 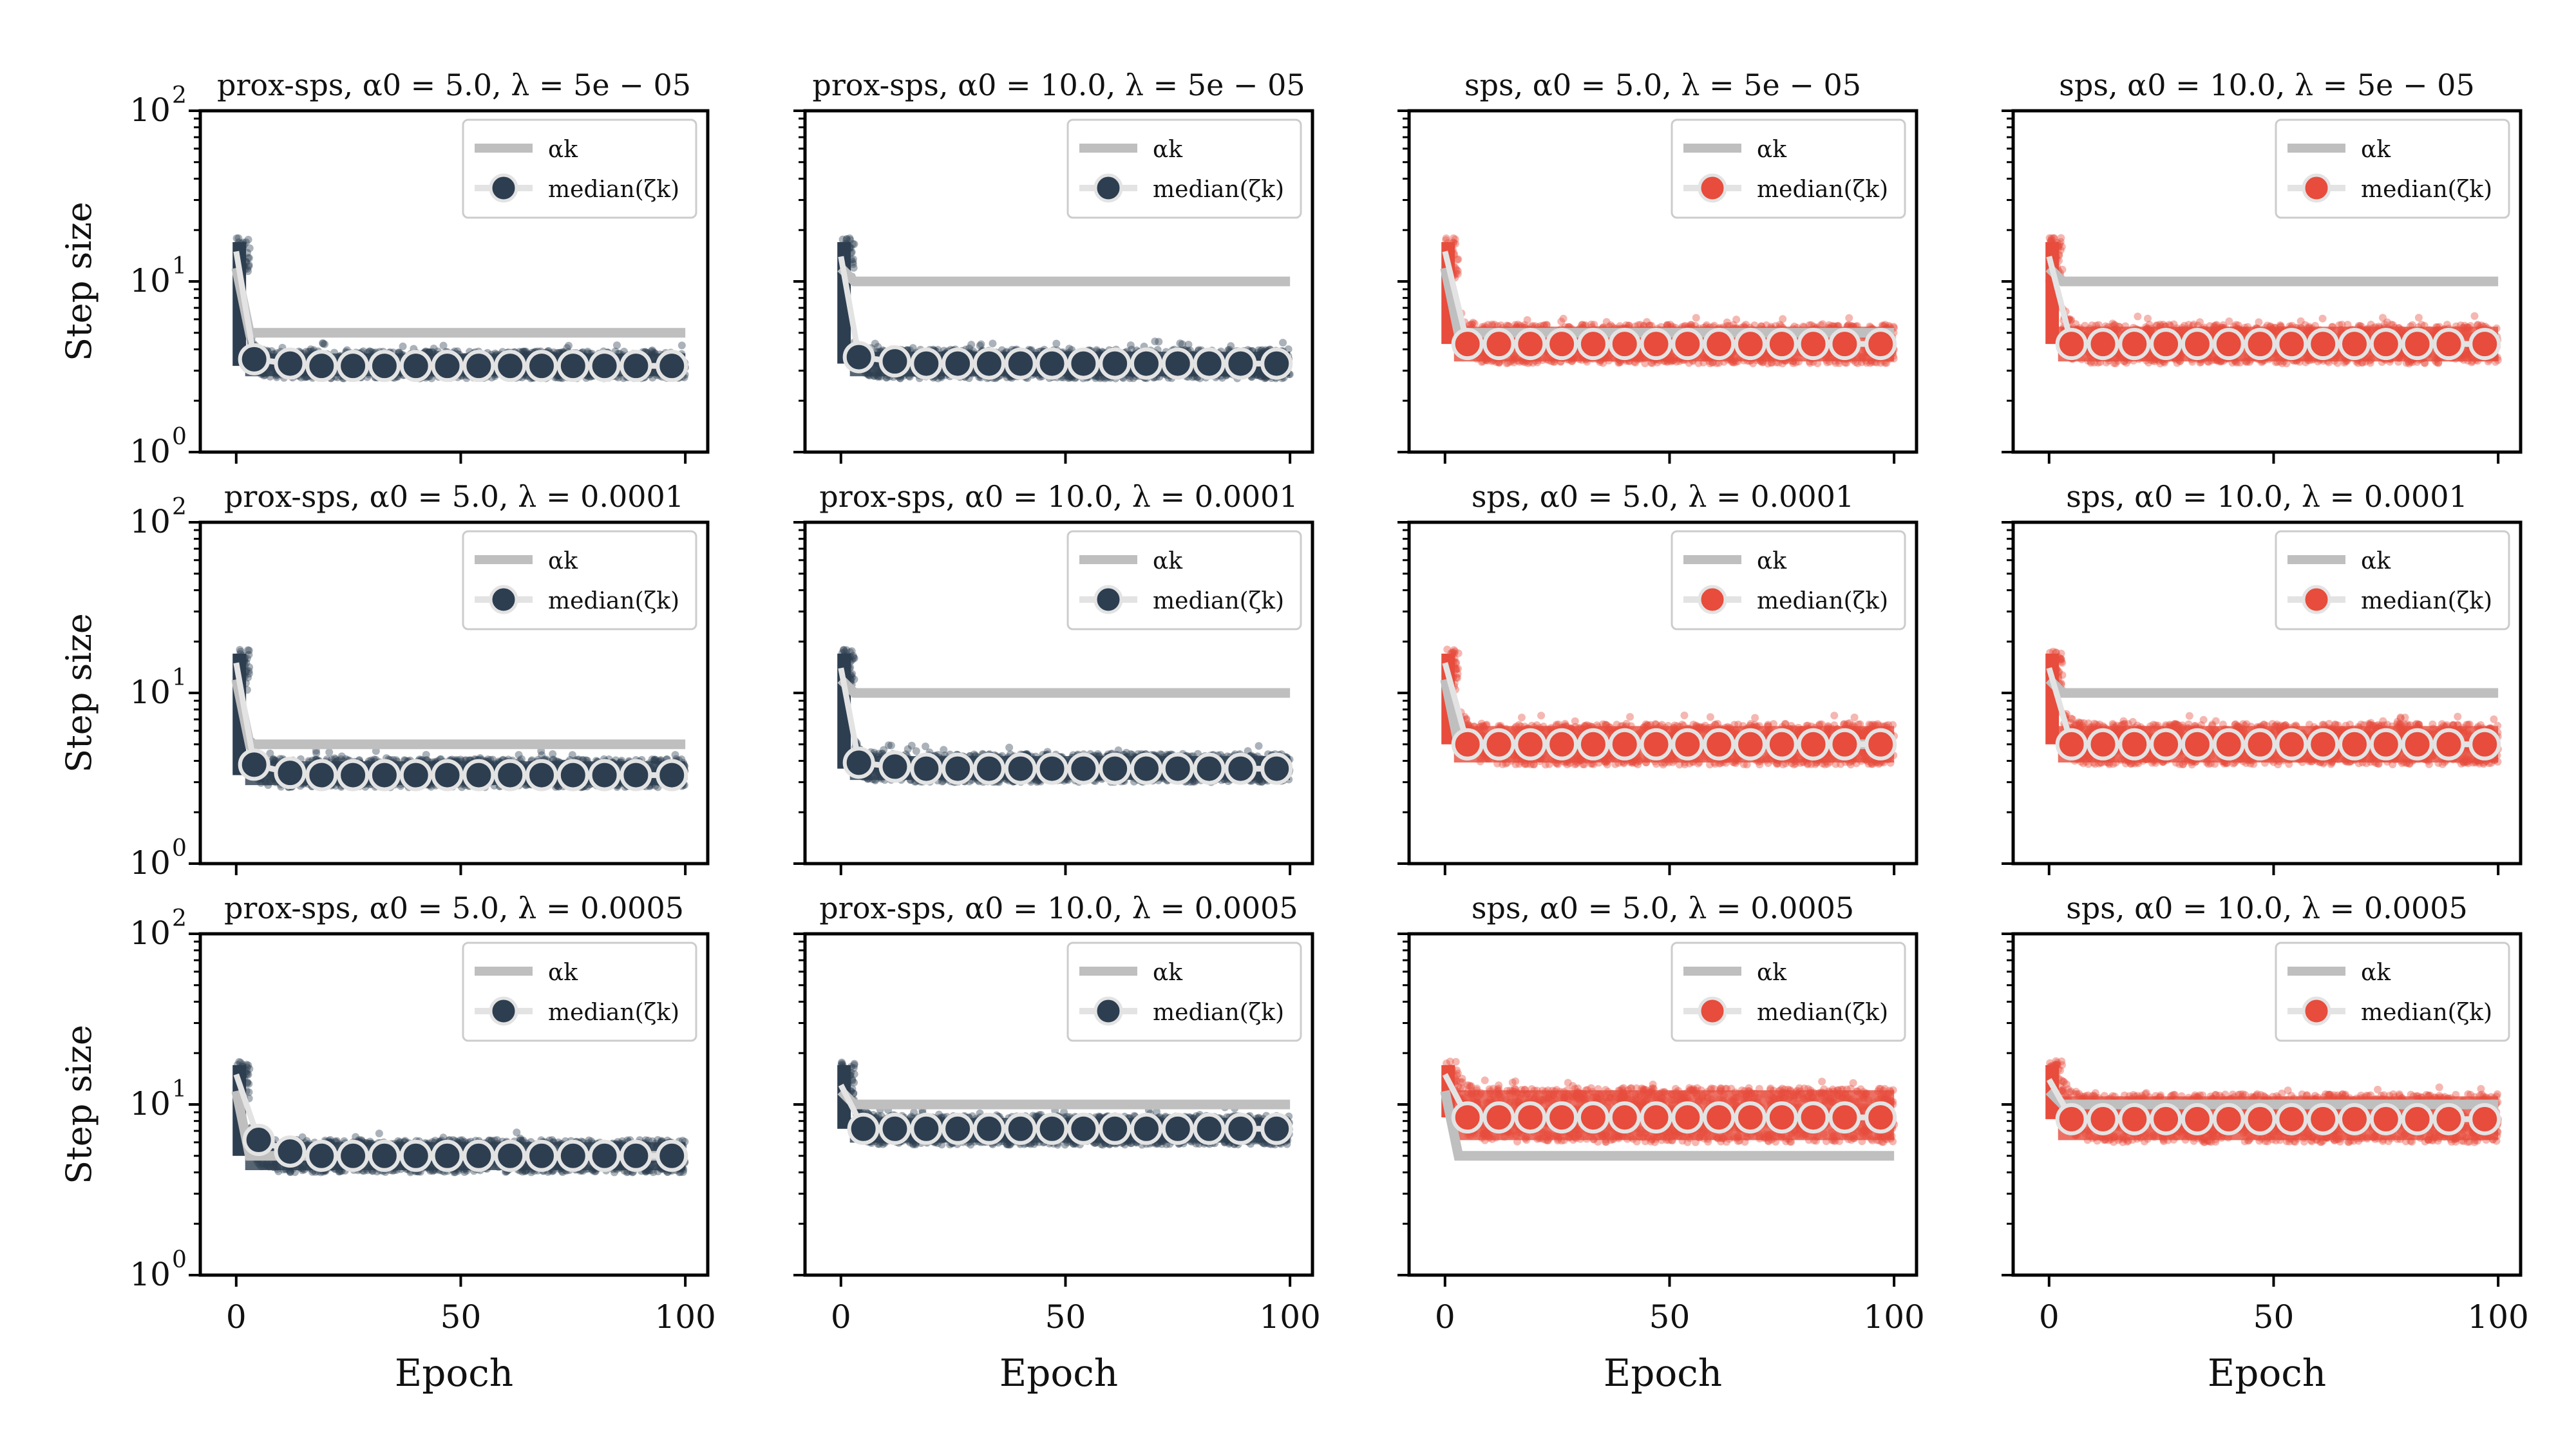 I want to click on legend-median-marker, so click(x=1713, y=188).